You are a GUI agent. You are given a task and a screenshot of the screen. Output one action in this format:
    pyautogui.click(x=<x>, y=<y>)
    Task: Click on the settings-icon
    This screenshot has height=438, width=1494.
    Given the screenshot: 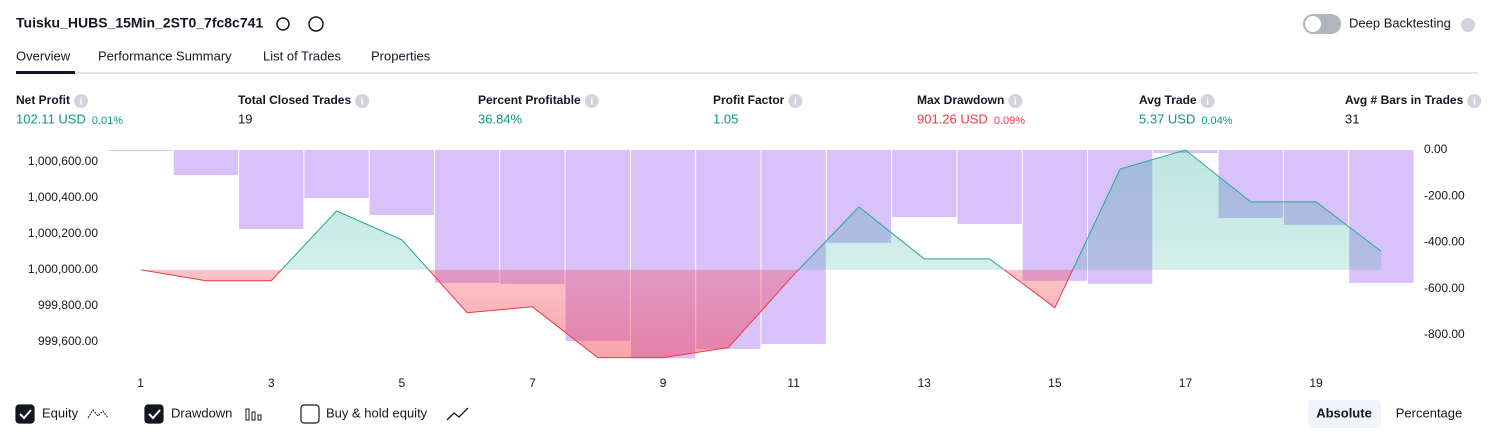 What is the action you would take?
    pyautogui.click(x=283, y=24)
    